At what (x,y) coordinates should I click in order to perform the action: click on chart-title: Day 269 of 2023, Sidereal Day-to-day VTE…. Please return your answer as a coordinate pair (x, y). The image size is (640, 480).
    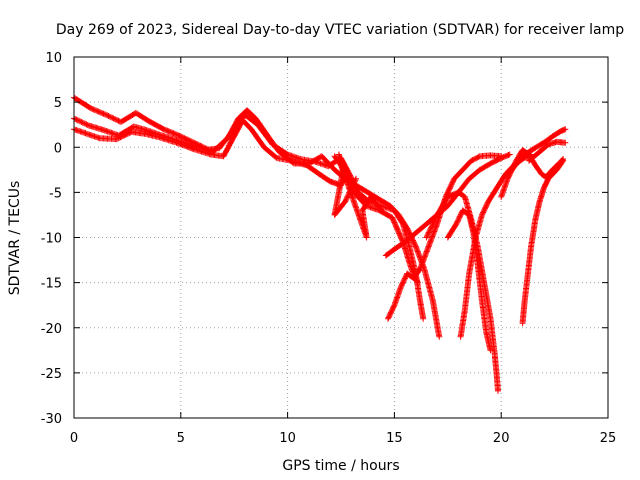
    Looking at the image, I should click on (340, 30).